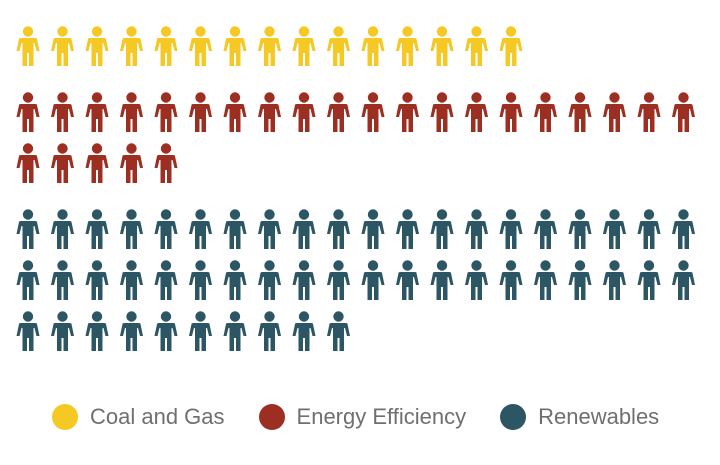  I want to click on legend-swatch-renewables, so click(513, 417).